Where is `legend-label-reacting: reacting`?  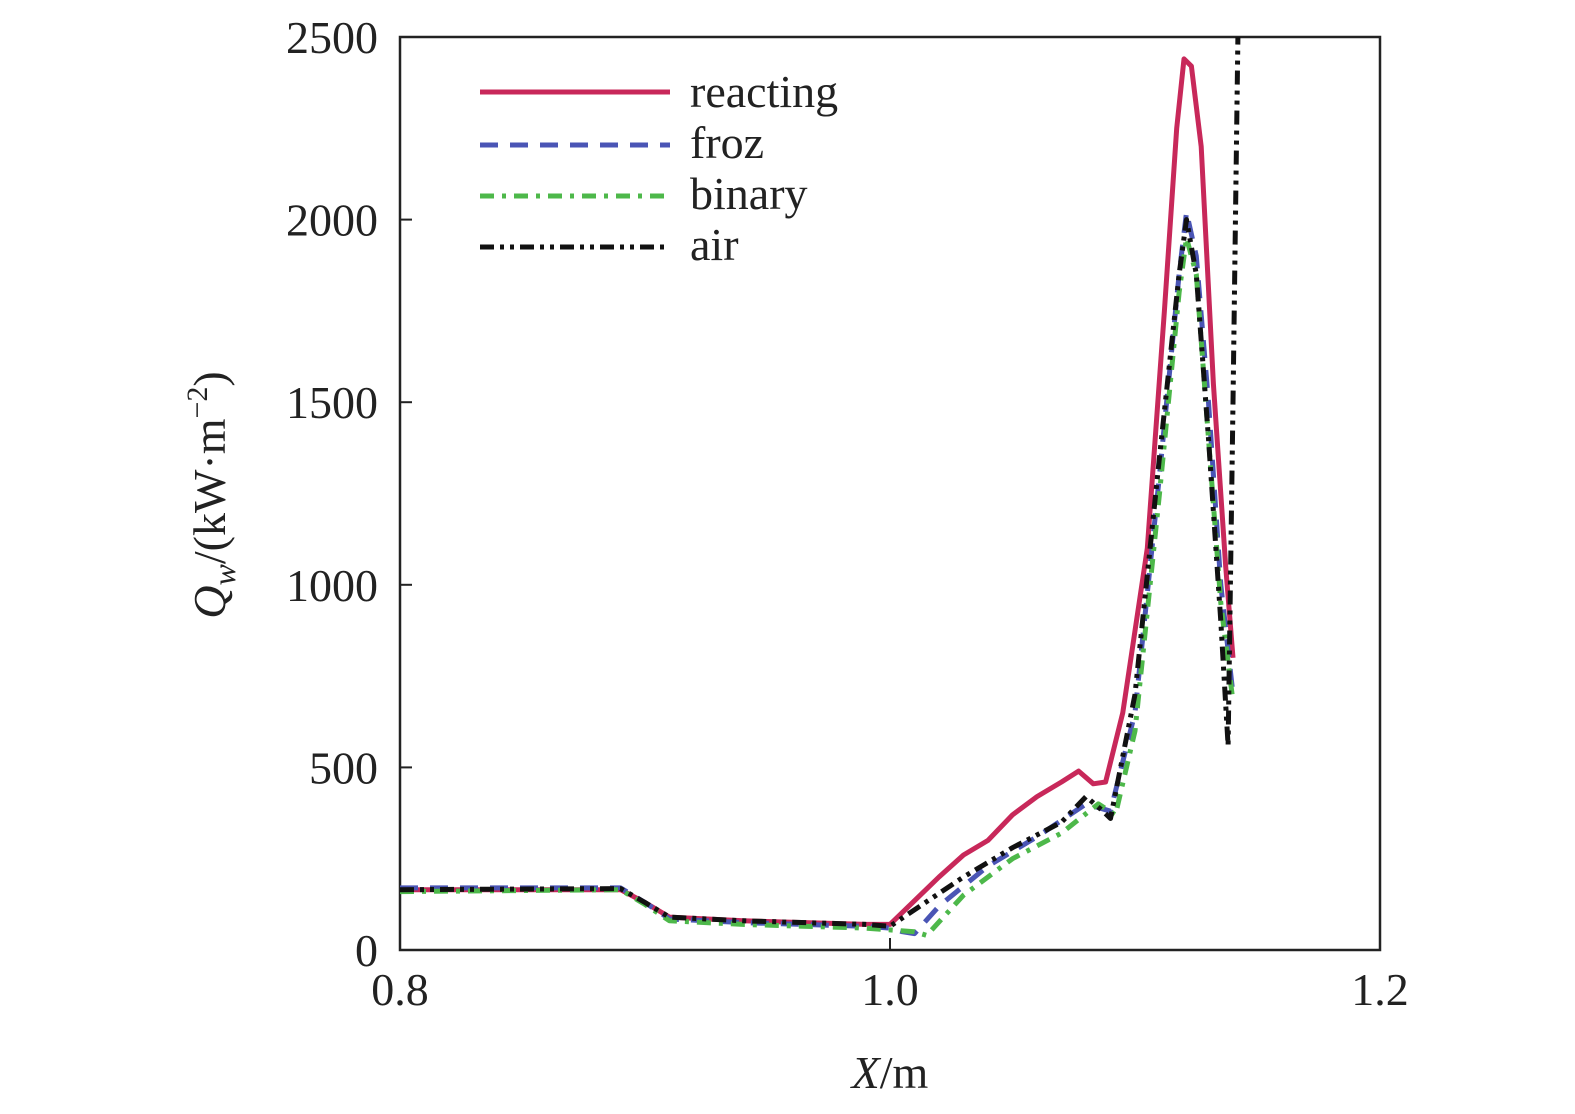 legend-label-reacting: reacting is located at coordinates (764, 91).